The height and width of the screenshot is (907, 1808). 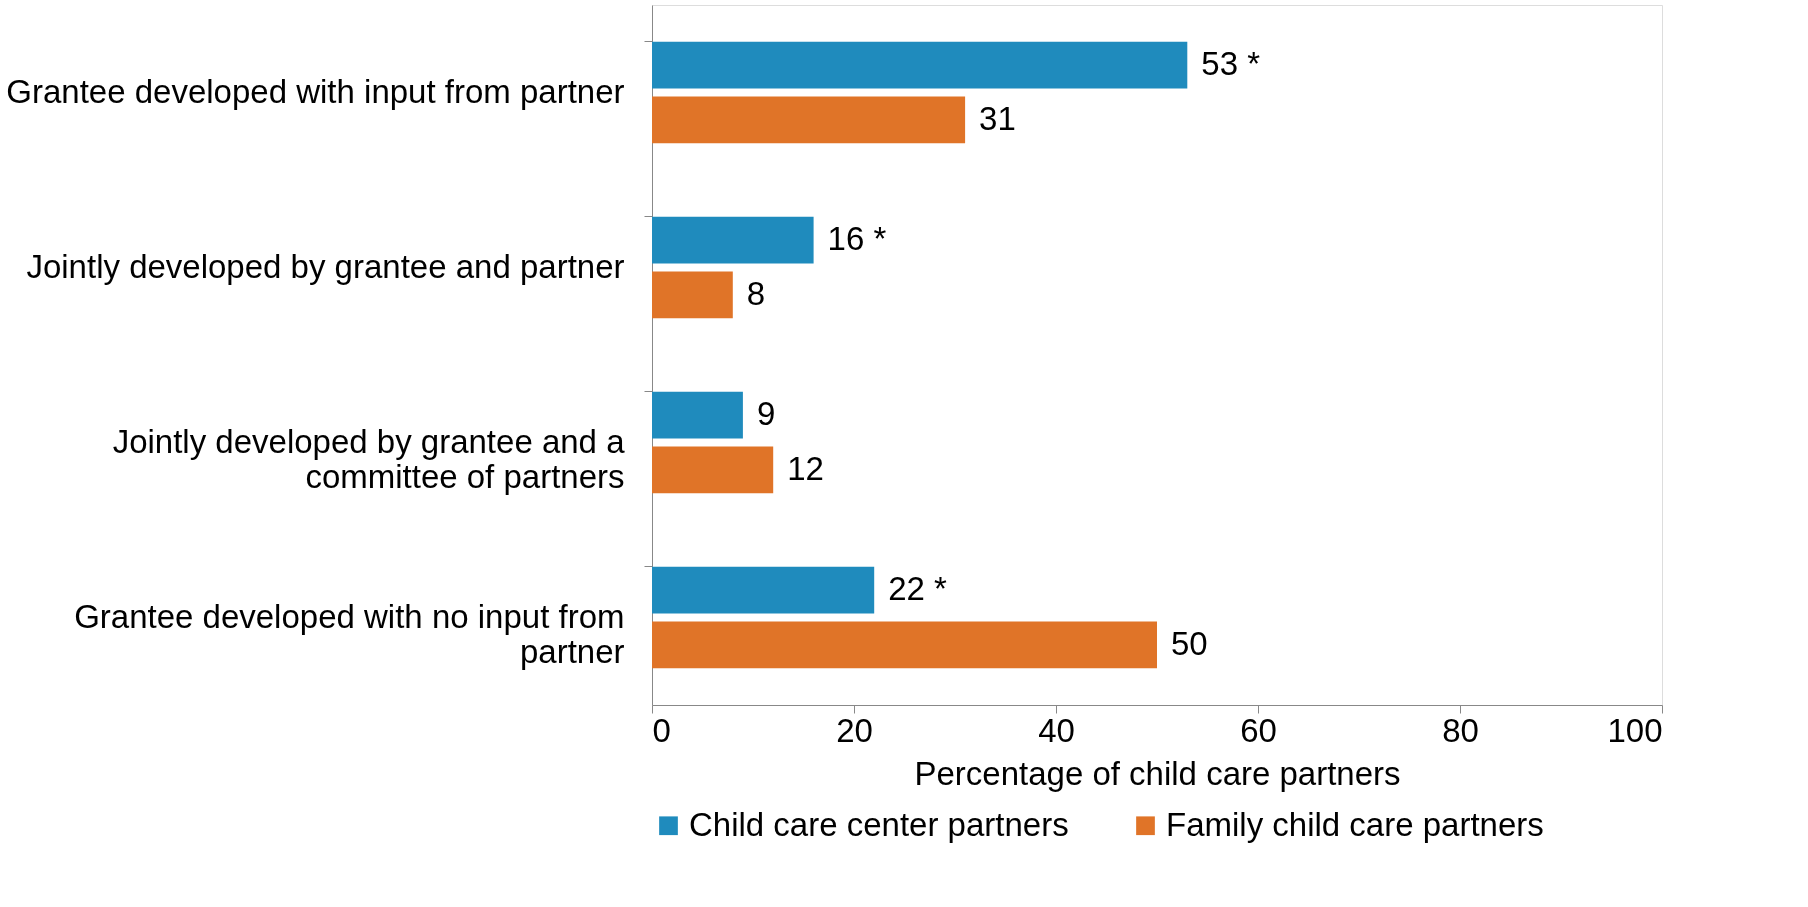 I want to click on x-tick-label: 60, so click(x=1258, y=730).